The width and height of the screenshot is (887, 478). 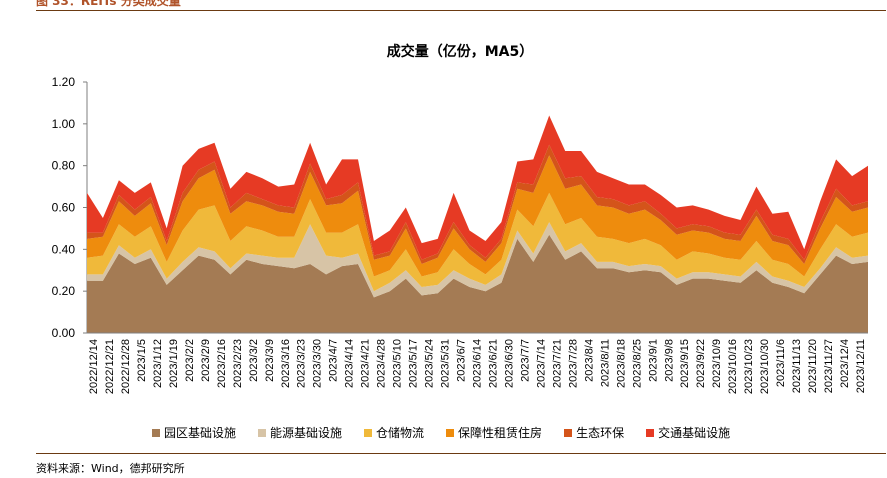 I want to click on x-tick-label: 2023/11/27, so click(x=829, y=366).